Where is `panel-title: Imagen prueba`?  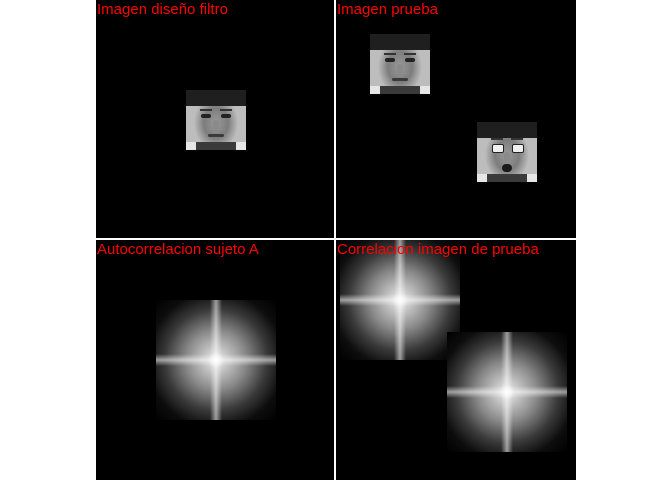 panel-title: Imagen prueba is located at coordinates (387, 9).